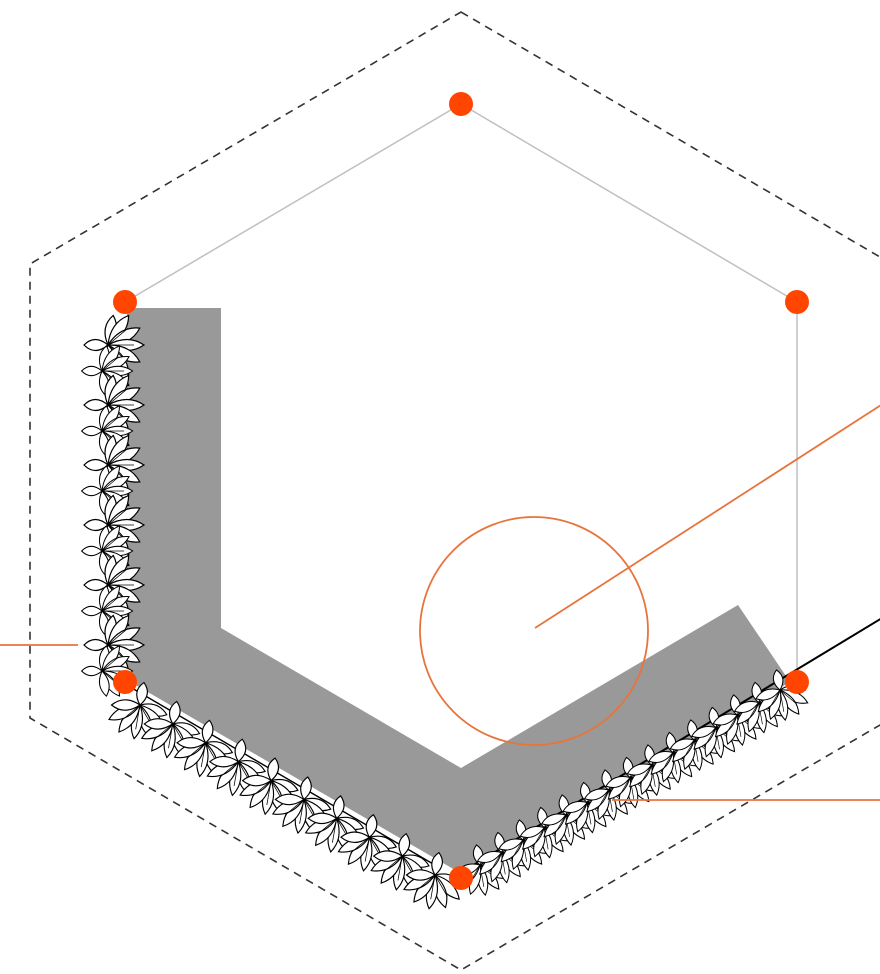  Describe the element at coordinates (113, 505) in the screenshot. I see `plant-row-left` at that location.